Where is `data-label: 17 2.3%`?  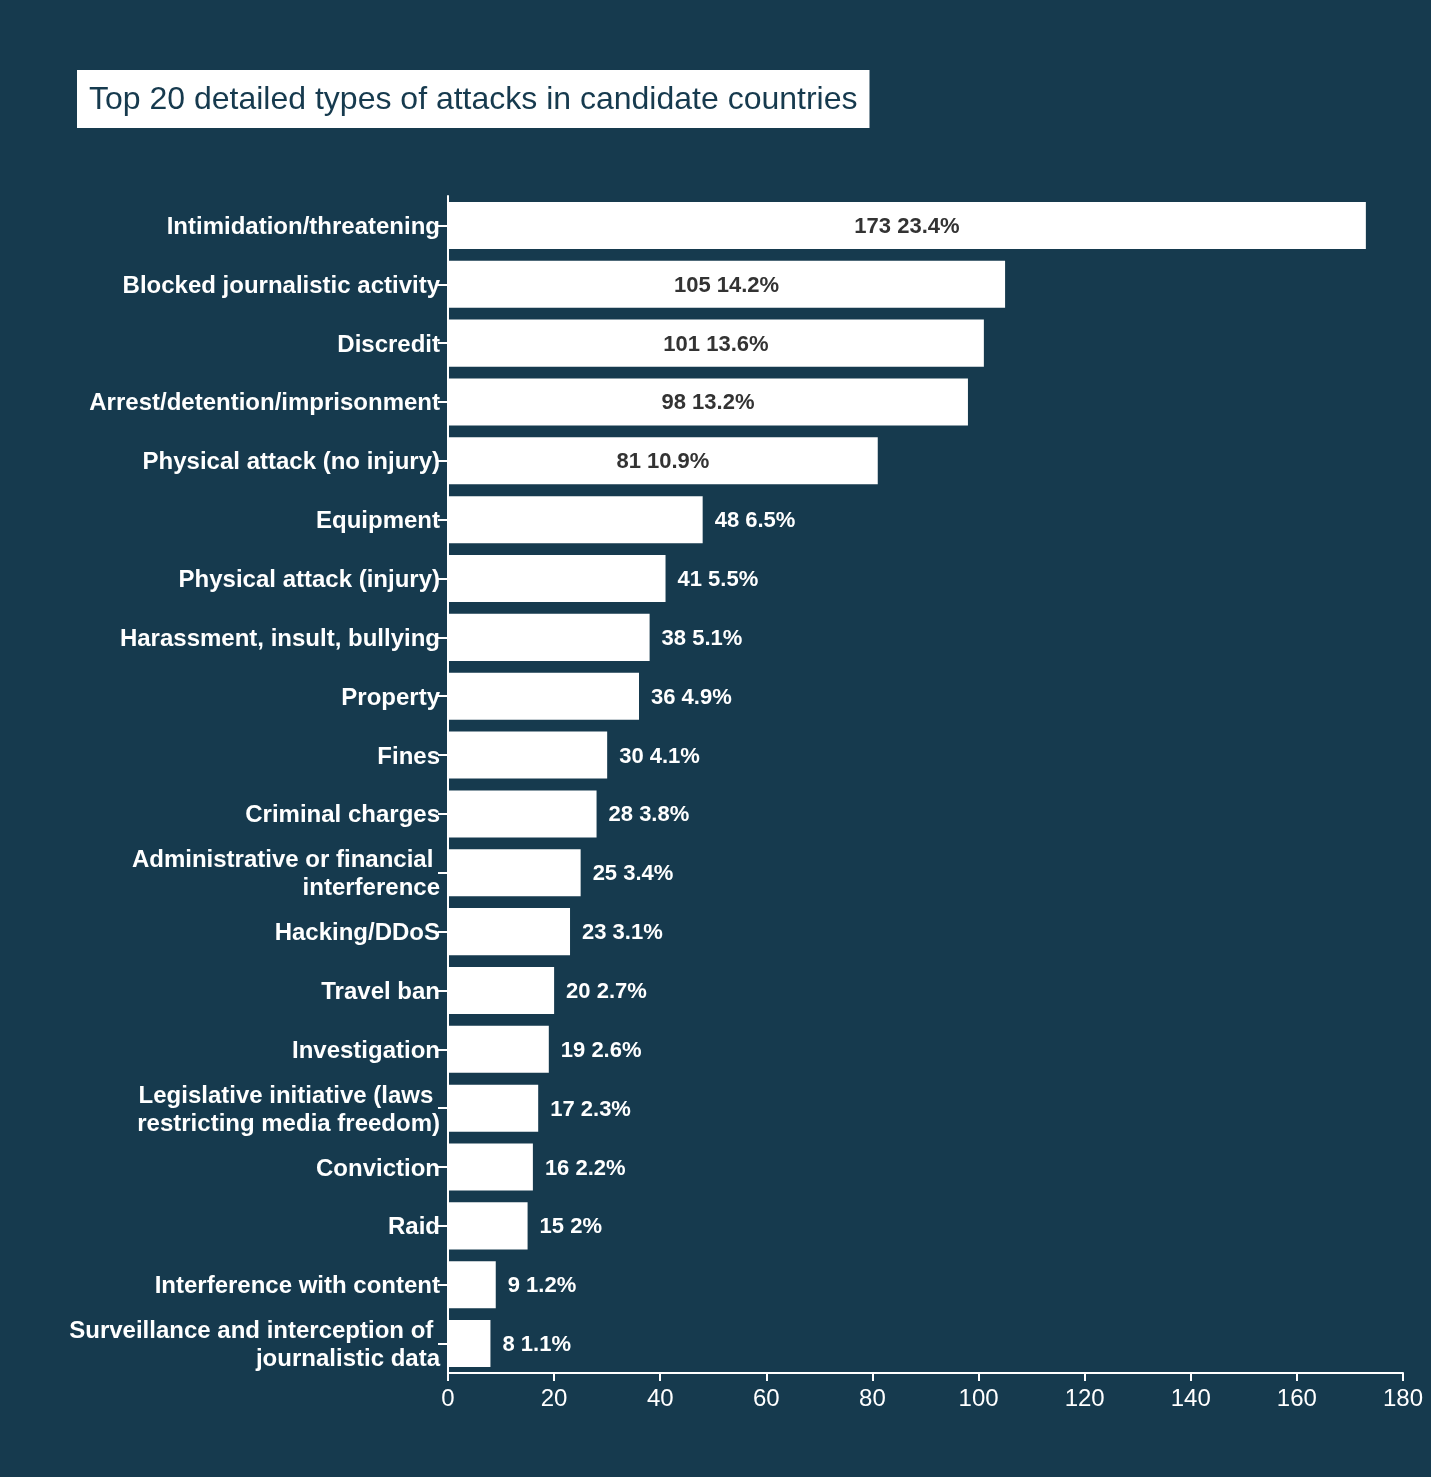 data-label: 17 2.3% is located at coordinates (590, 1108).